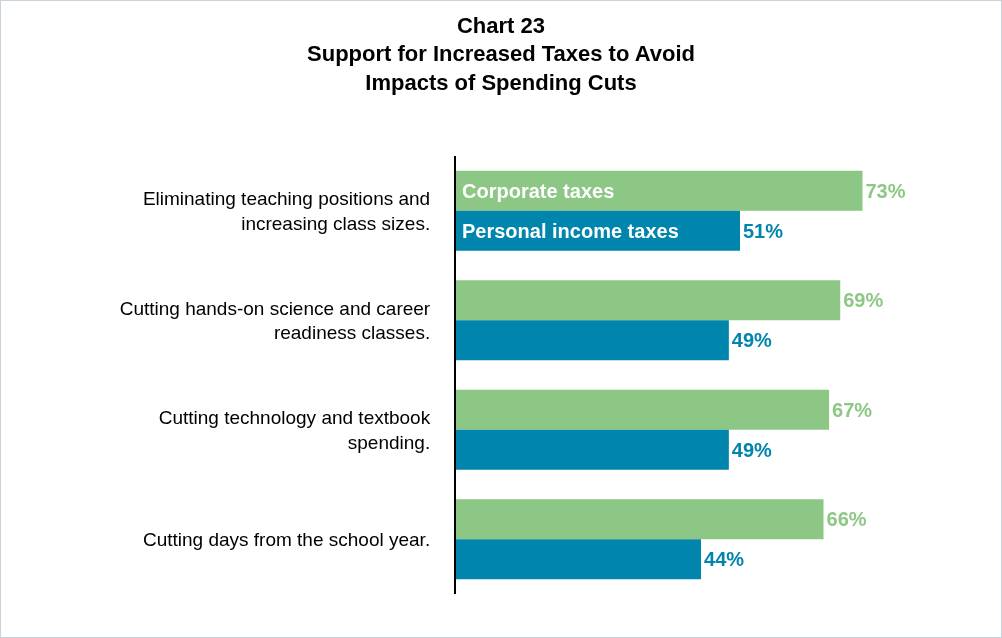 The image size is (1002, 638). I want to click on y-tick-label: Eliminating teaching positions and increasing class sizes., so click(286, 211).